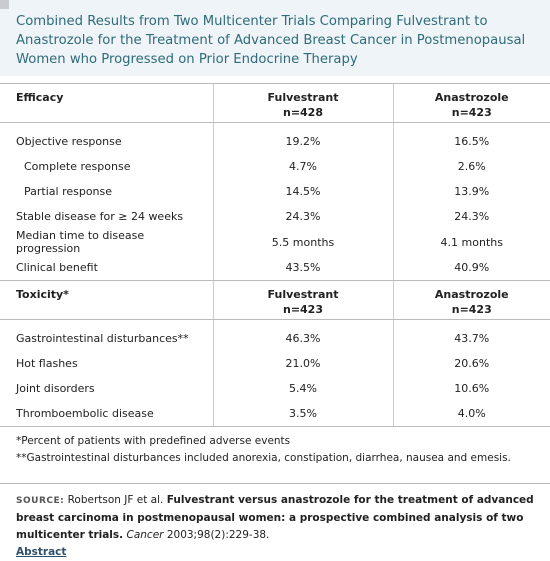 Image resolution: width=550 pixels, height=561 pixels. I want to click on row-label: Objective response, so click(69, 141).